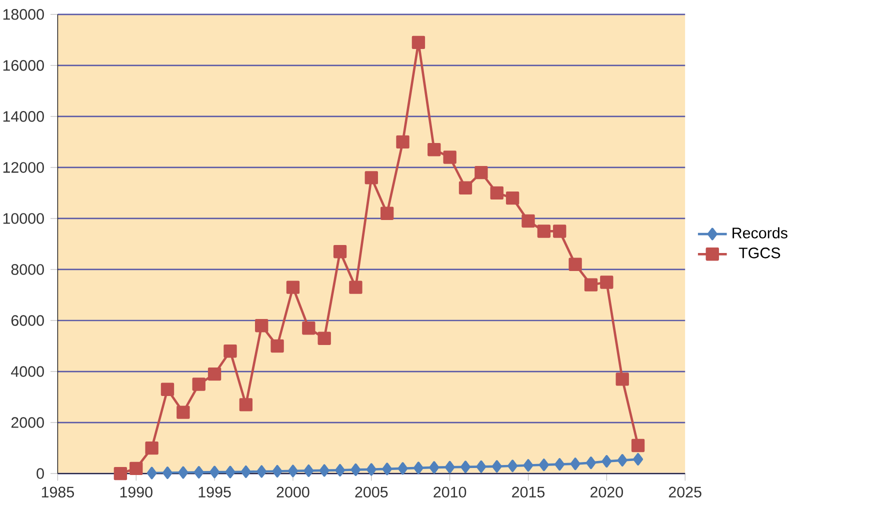 The height and width of the screenshot is (510, 875). Describe the element at coordinates (214, 492) in the screenshot. I see `x-tick-label: 1995` at that location.